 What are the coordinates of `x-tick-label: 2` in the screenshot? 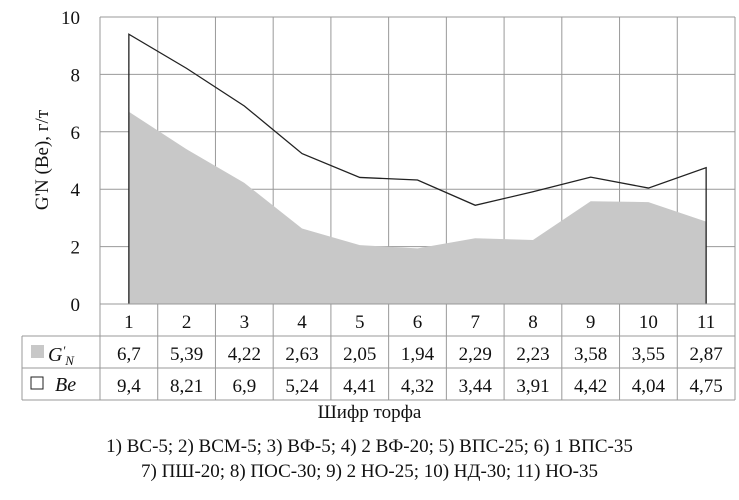 It's located at (187, 322).